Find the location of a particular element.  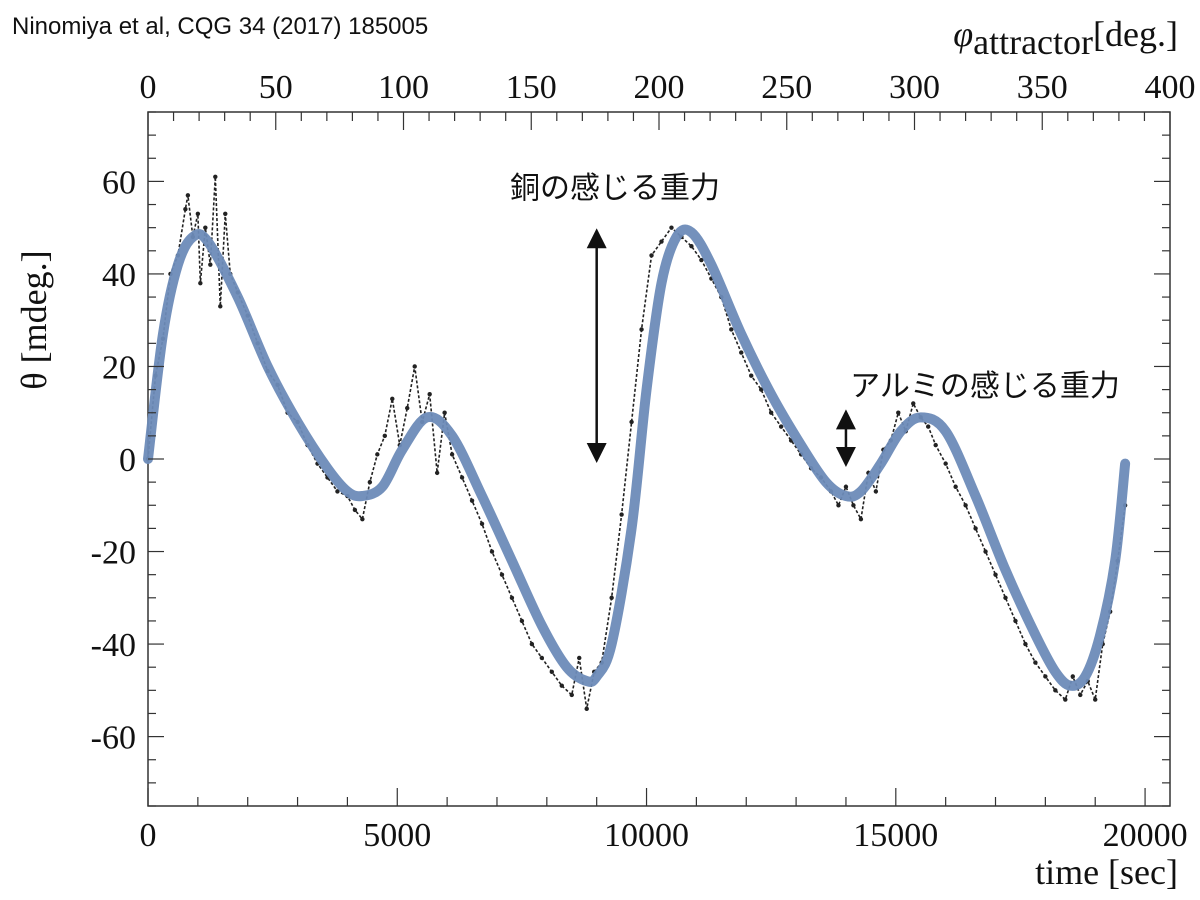

y-tick-label: 60 is located at coordinates (119, 182).